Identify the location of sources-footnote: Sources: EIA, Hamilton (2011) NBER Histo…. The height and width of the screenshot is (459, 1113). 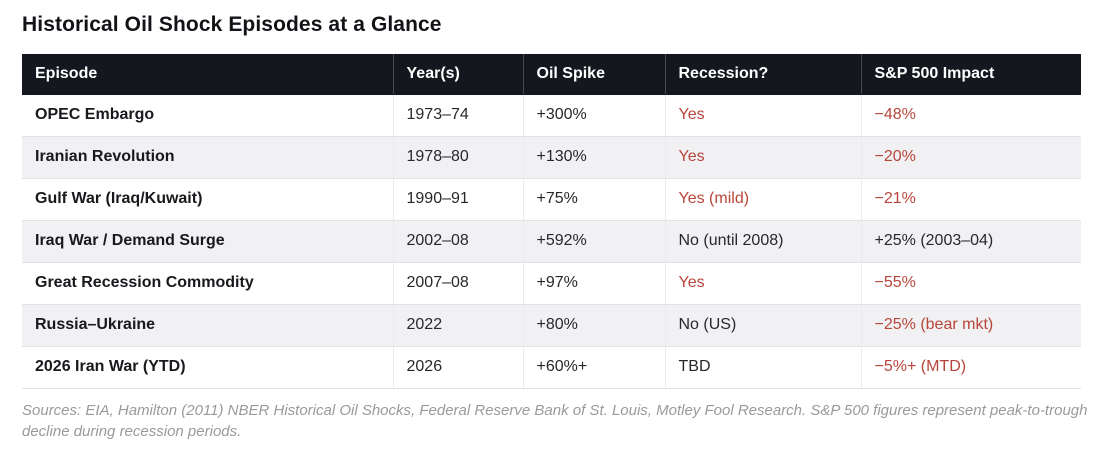
(555, 420).